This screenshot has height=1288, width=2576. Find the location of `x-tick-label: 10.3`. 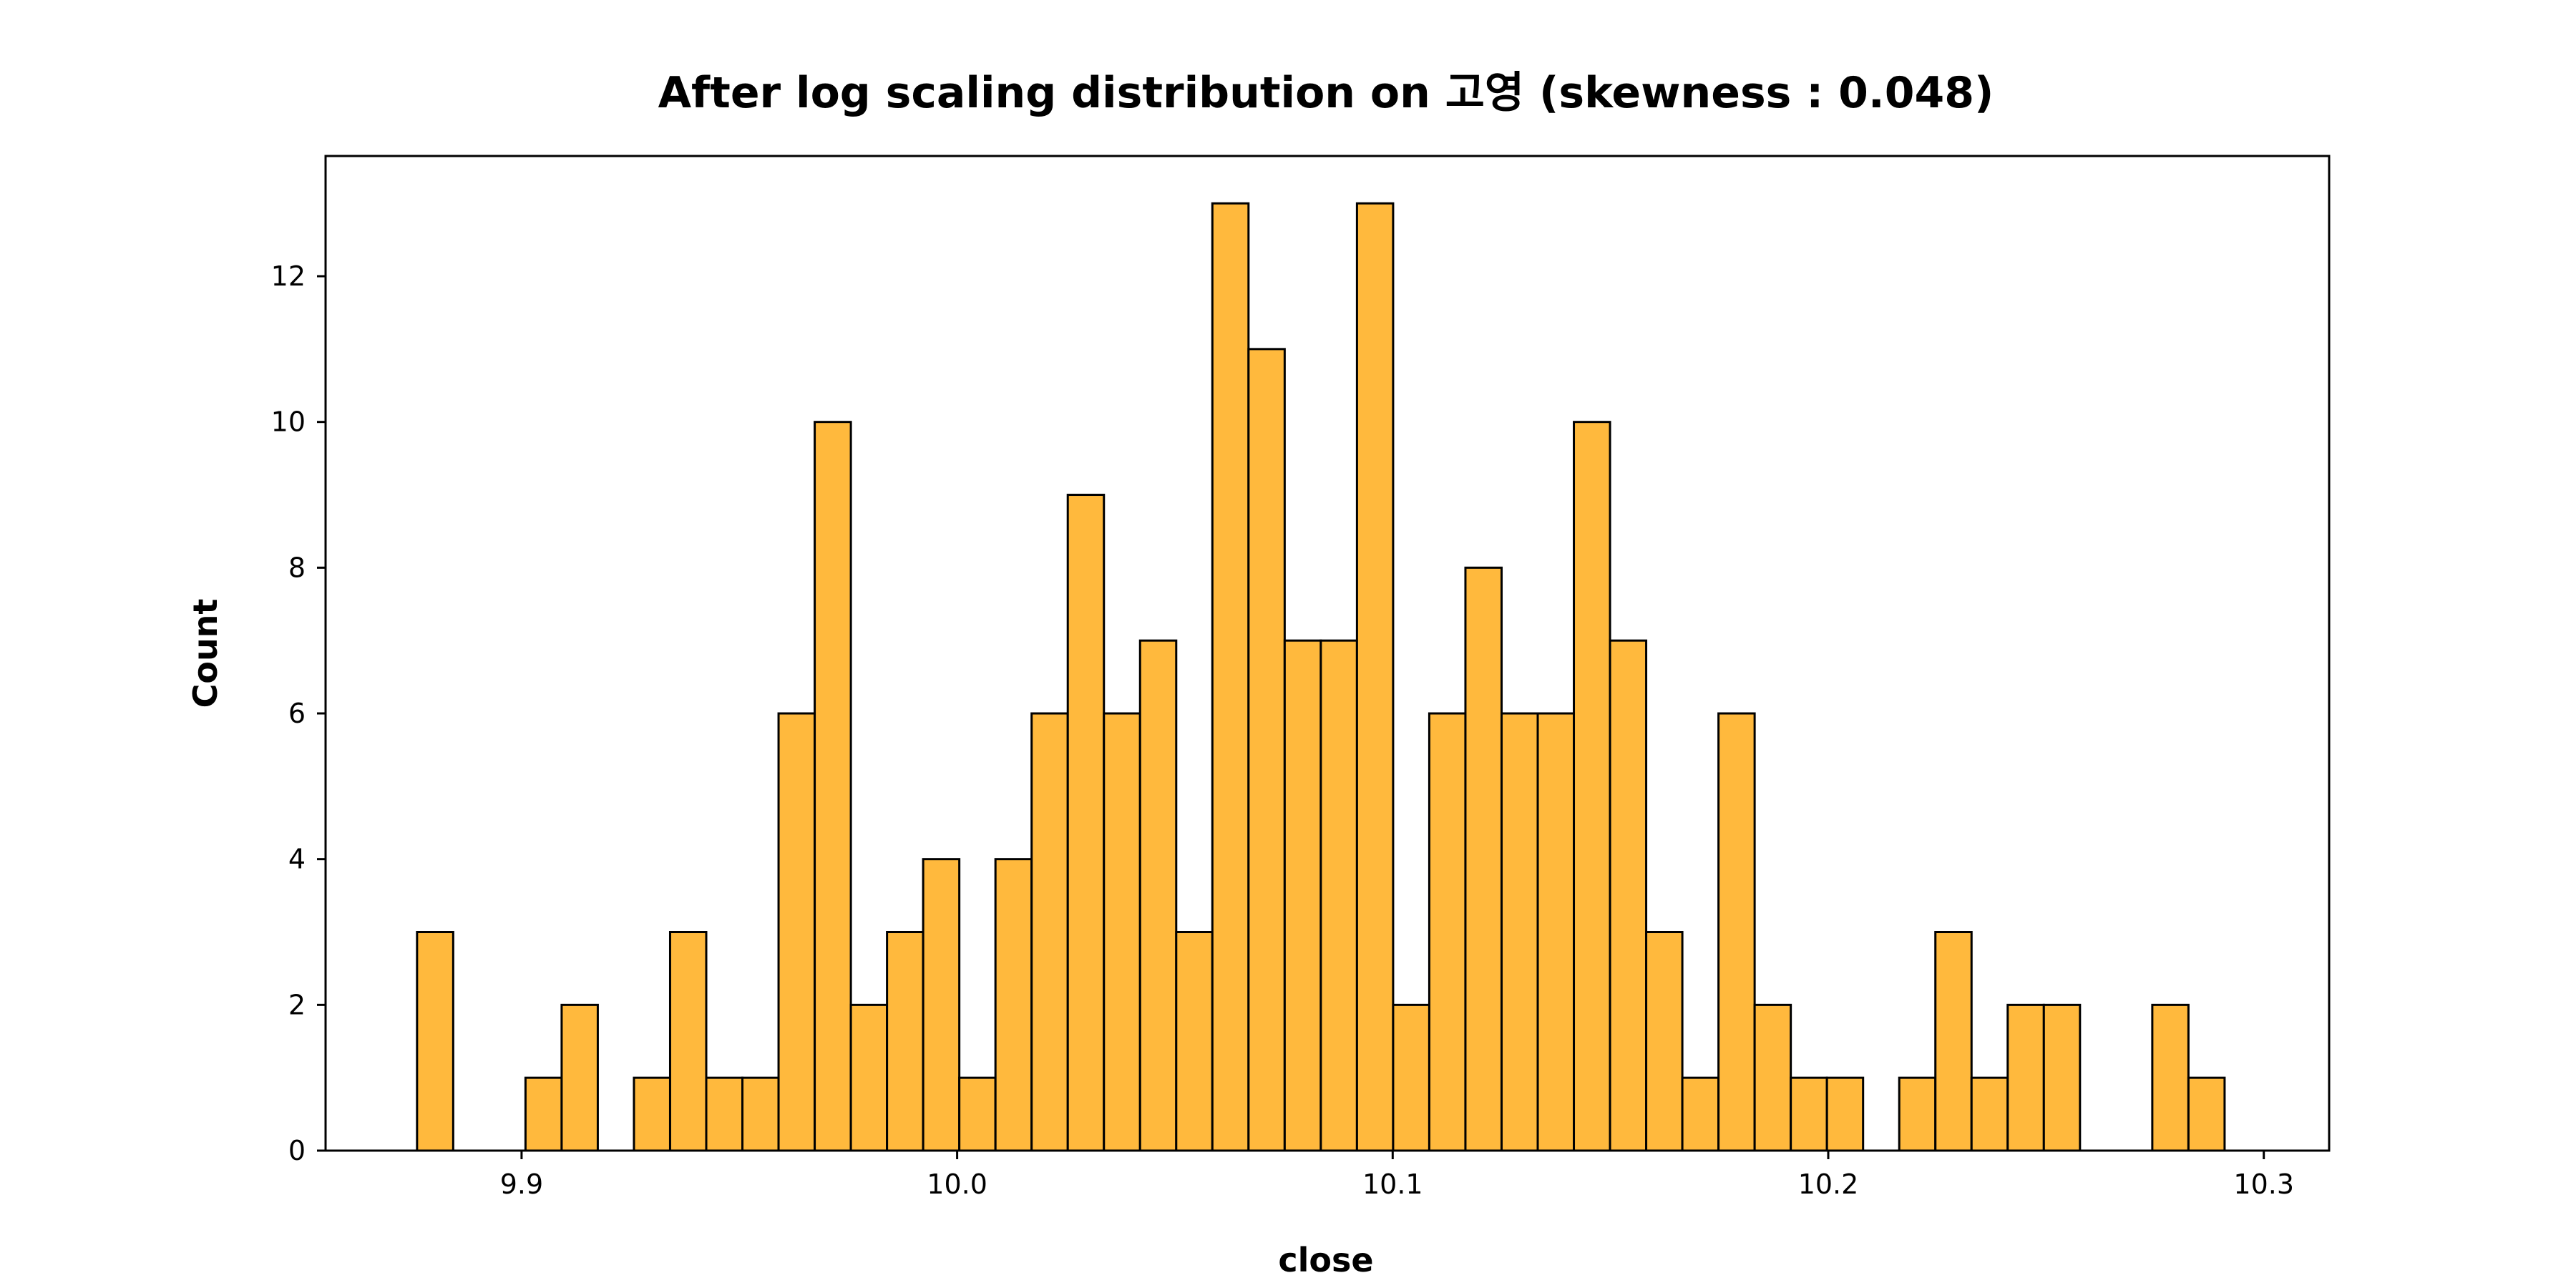

x-tick-label: 10.3 is located at coordinates (2263, 1184).